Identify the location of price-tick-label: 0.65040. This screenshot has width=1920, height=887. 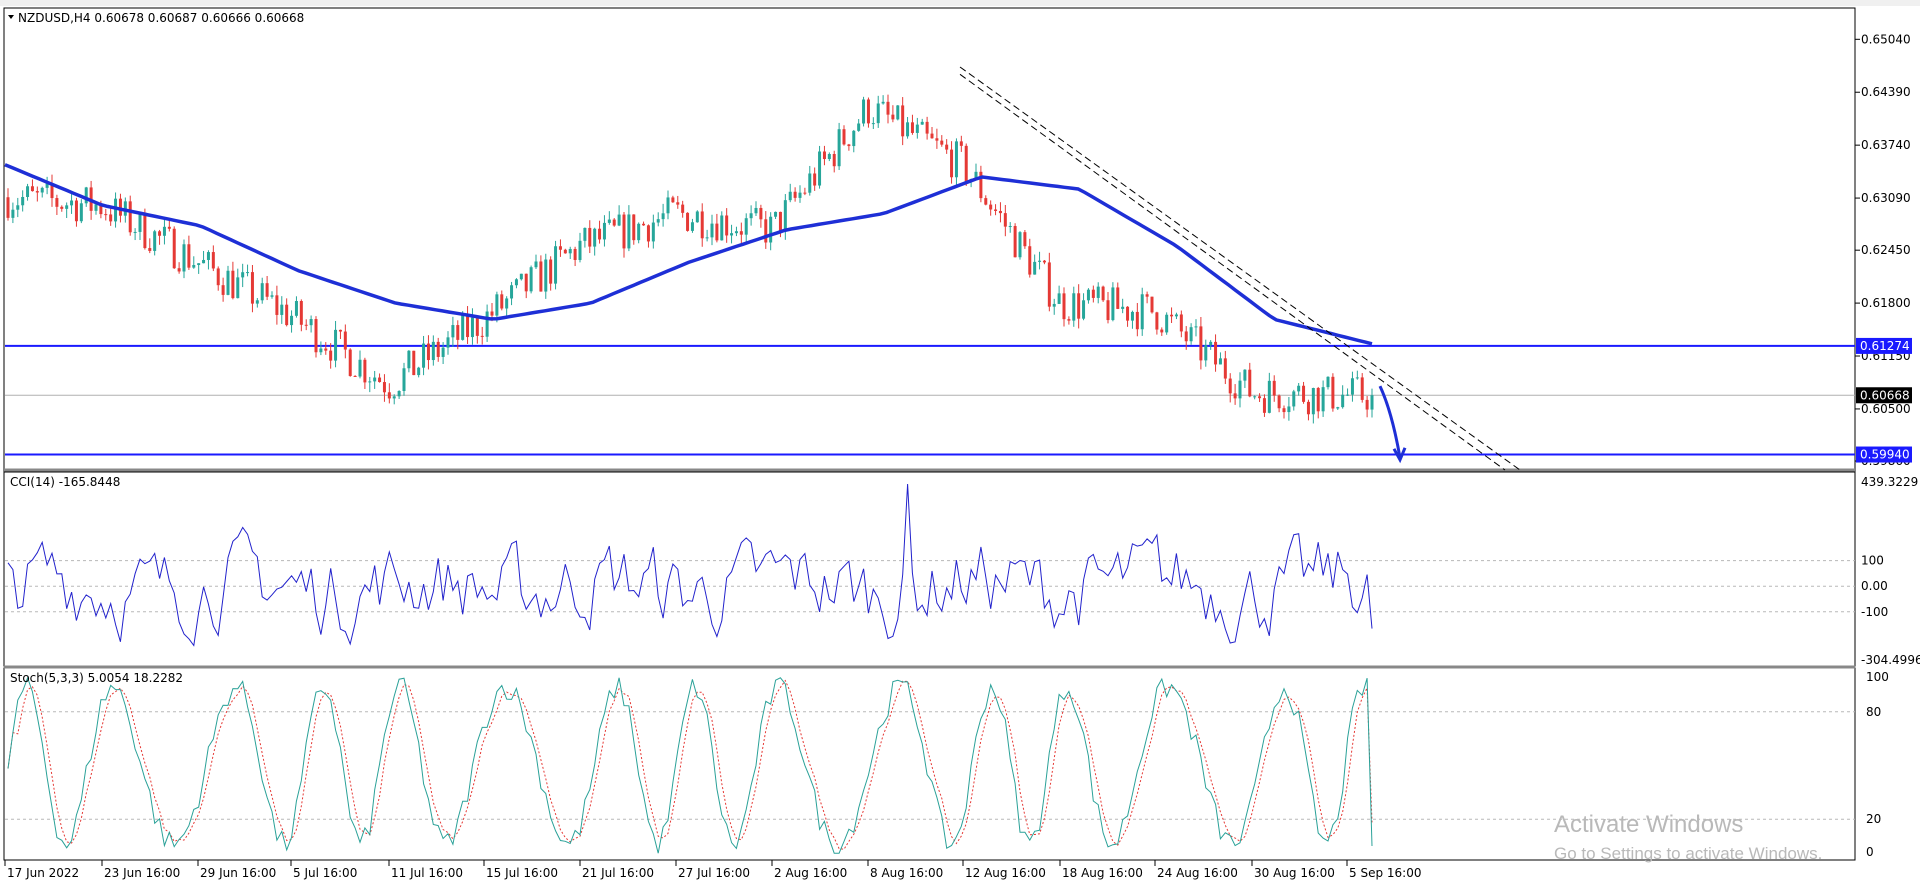
(1886, 39).